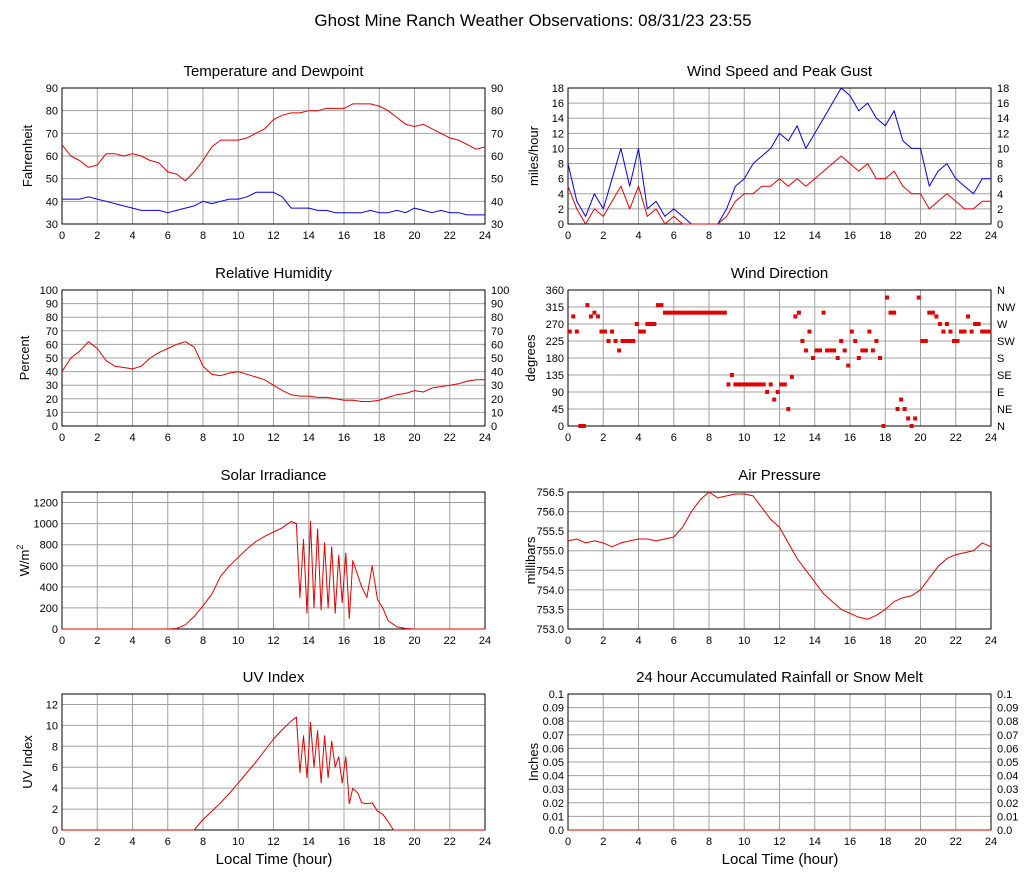  I want to click on gridlines-rain, so click(779, 762).